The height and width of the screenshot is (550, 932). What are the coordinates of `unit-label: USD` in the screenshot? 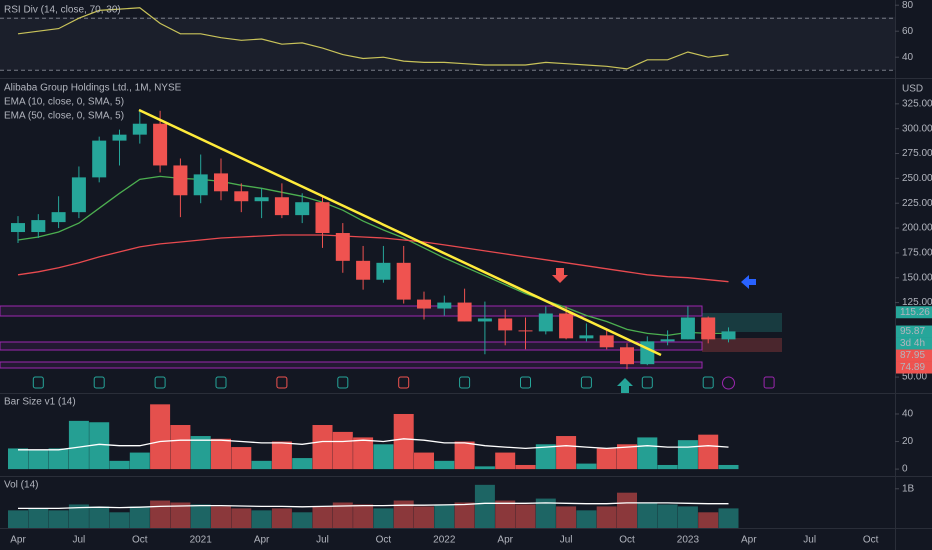 It's located at (912, 89).